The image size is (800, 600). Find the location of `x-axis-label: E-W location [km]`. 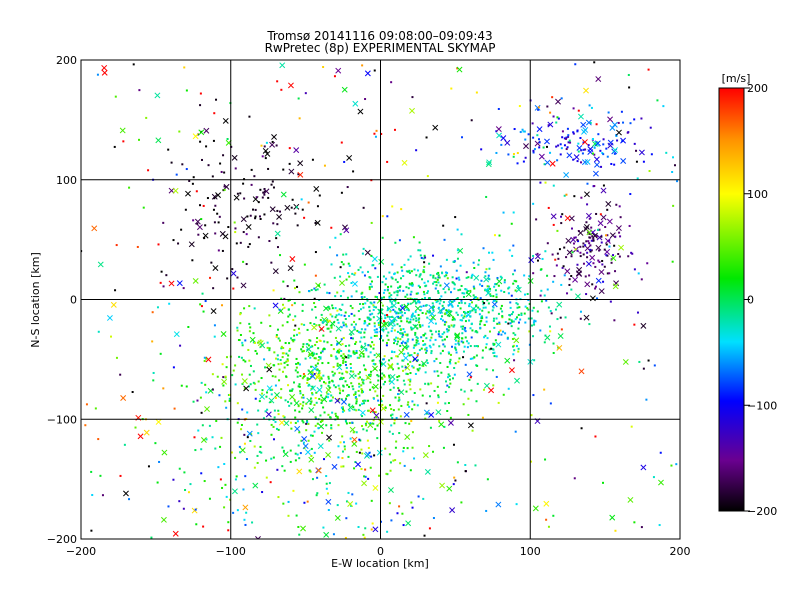

x-axis-label: E-W location [km] is located at coordinates (380, 563).